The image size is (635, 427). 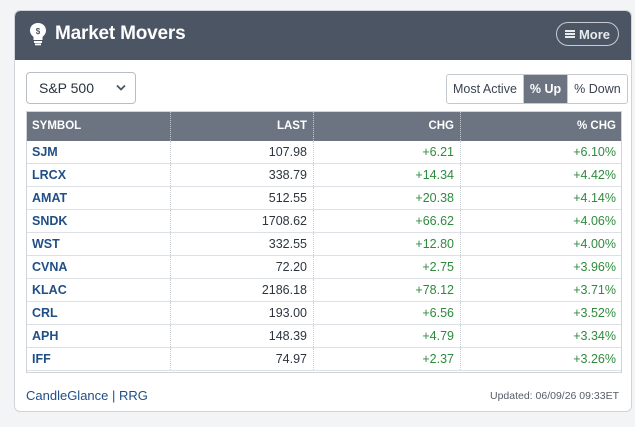 I want to click on symbol-link: CRL, so click(x=98, y=313).